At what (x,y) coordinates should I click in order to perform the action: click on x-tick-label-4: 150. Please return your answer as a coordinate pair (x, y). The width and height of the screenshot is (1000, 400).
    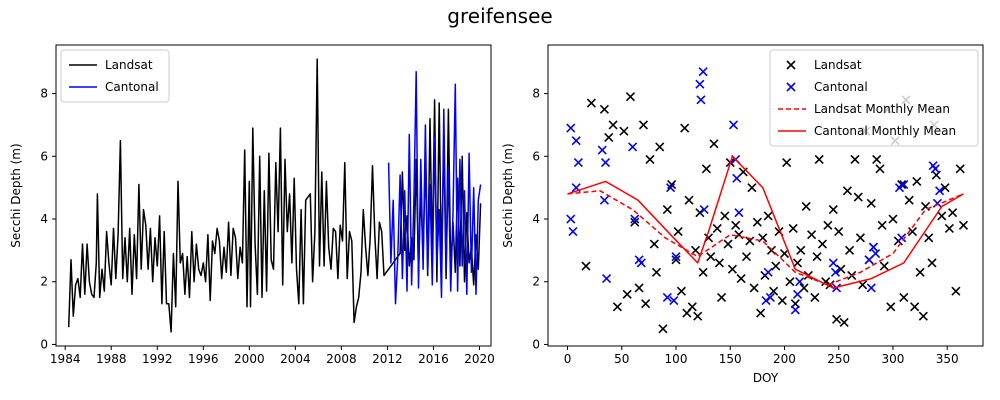
    Looking at the image, I should click on (730, 359).